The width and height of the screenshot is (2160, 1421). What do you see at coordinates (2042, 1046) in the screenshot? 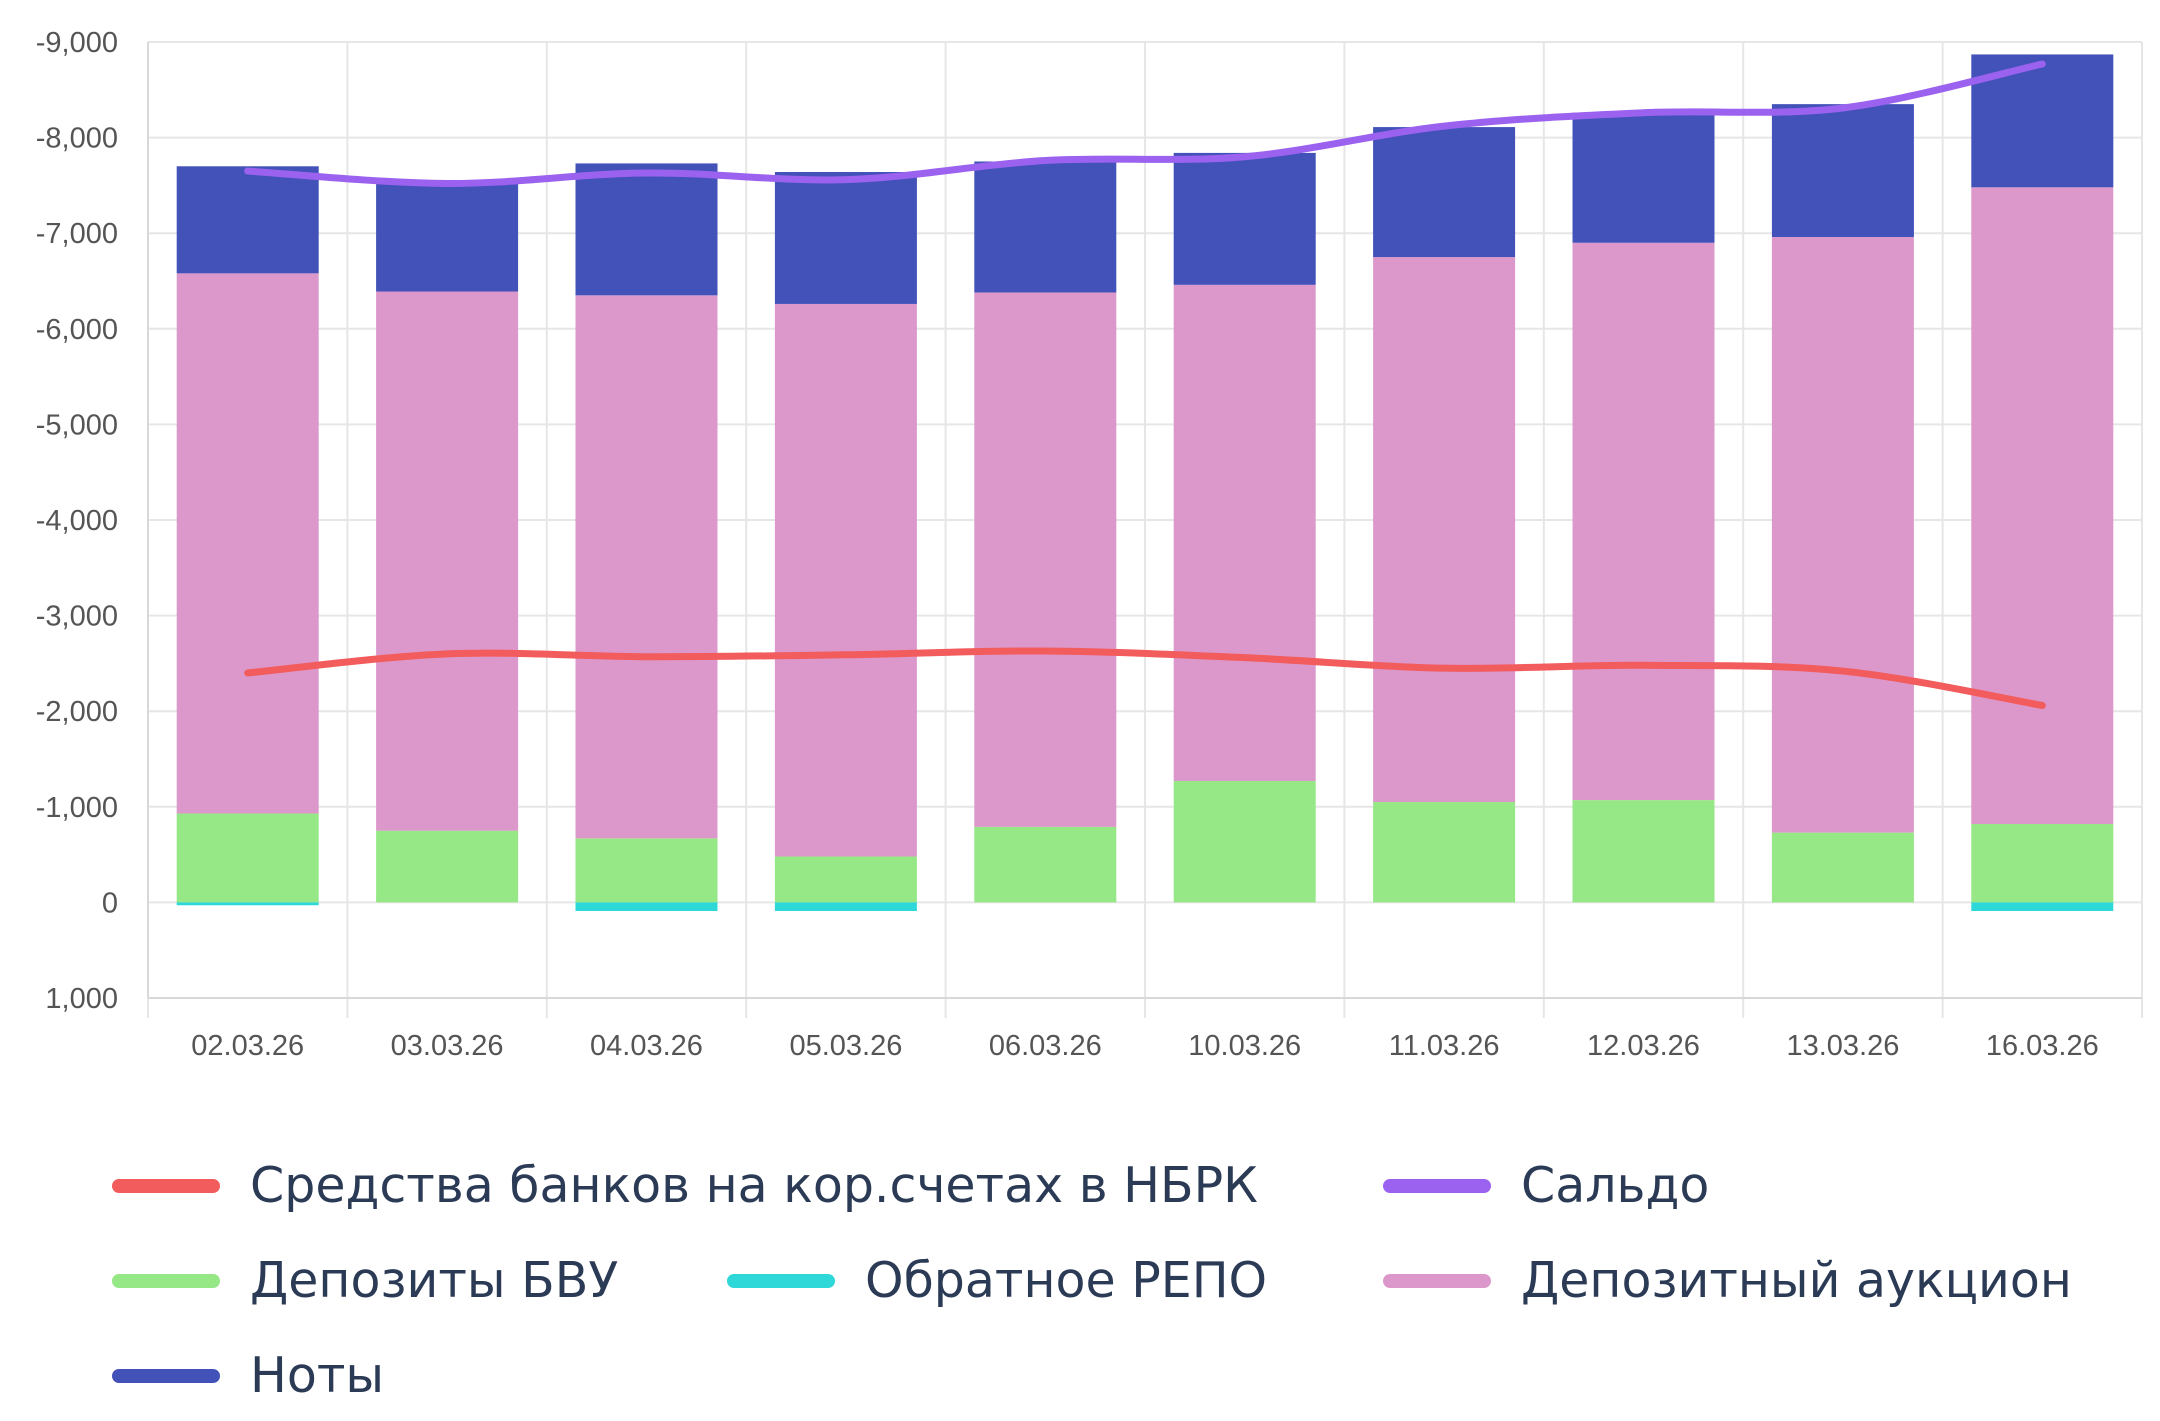
I see `x-tick-label: 16.03.26` at bounding box center [2042, 1046].